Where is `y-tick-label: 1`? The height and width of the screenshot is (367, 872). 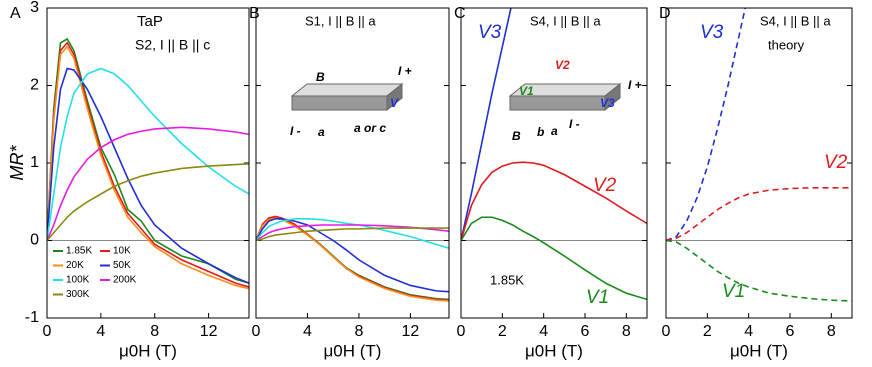
y-tick-label: 1 is located at coordinates (34, 162).